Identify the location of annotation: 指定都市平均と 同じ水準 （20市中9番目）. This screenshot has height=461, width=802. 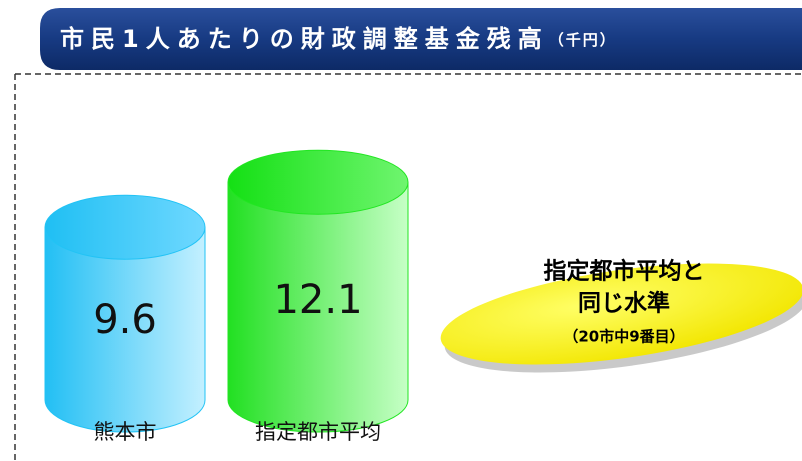
(621, 315).